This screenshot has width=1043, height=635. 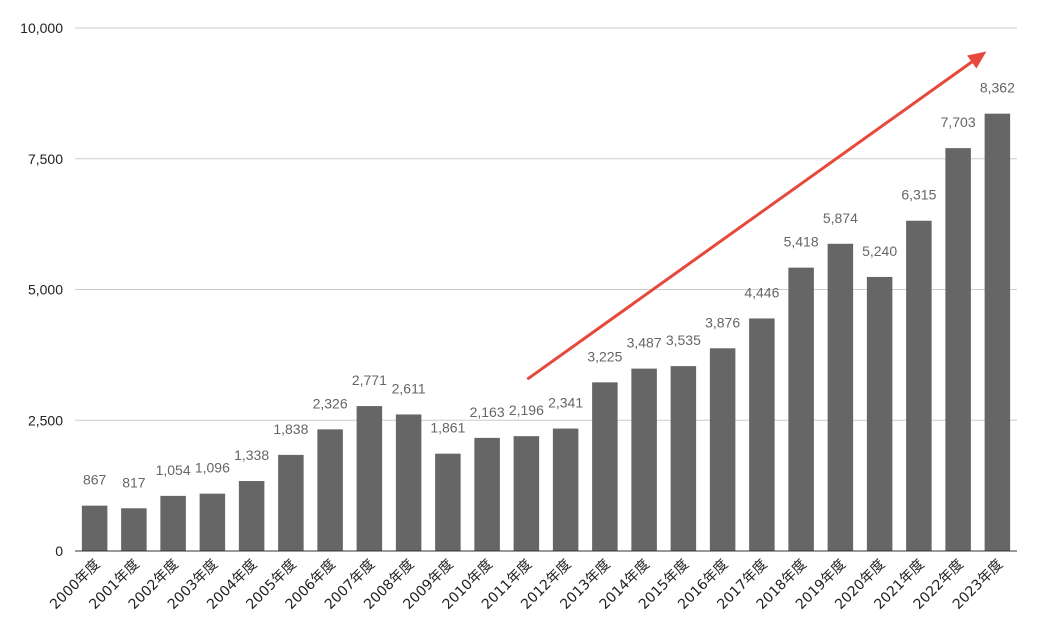 I want to click on value-label: 8,362, so click(x=997, y=88).